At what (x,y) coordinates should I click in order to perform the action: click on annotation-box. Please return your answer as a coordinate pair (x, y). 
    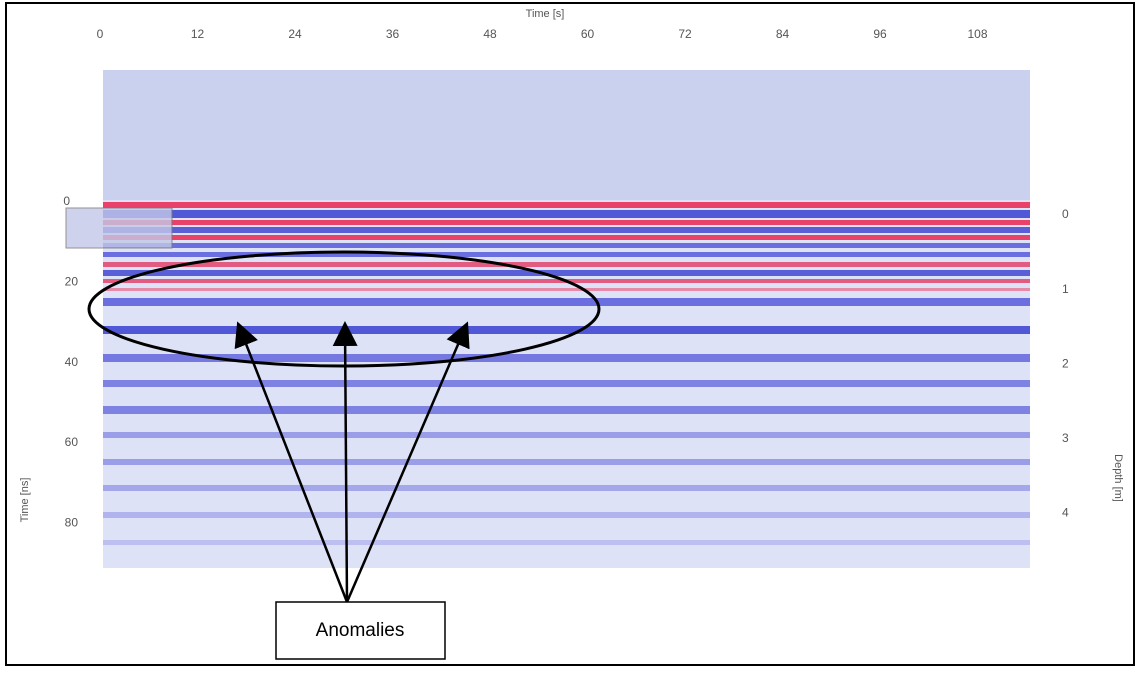
    Looking at the image, I should click on (360, 630).